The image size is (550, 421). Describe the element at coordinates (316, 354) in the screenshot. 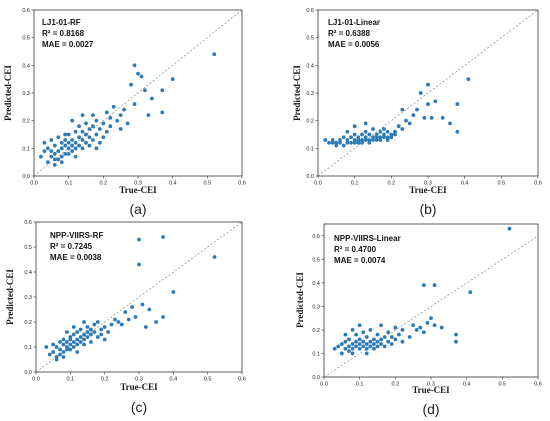

I see `y-tick-label: 0.1` at that location.